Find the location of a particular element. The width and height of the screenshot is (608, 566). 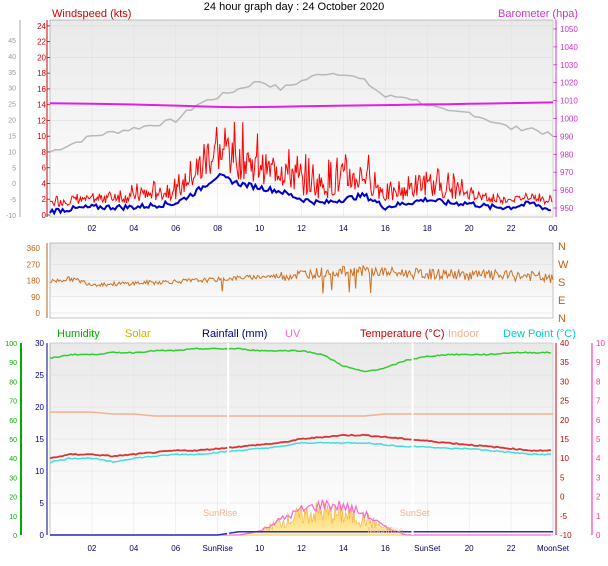

sunset-label: SunSet is located at coordinates (415, 513).